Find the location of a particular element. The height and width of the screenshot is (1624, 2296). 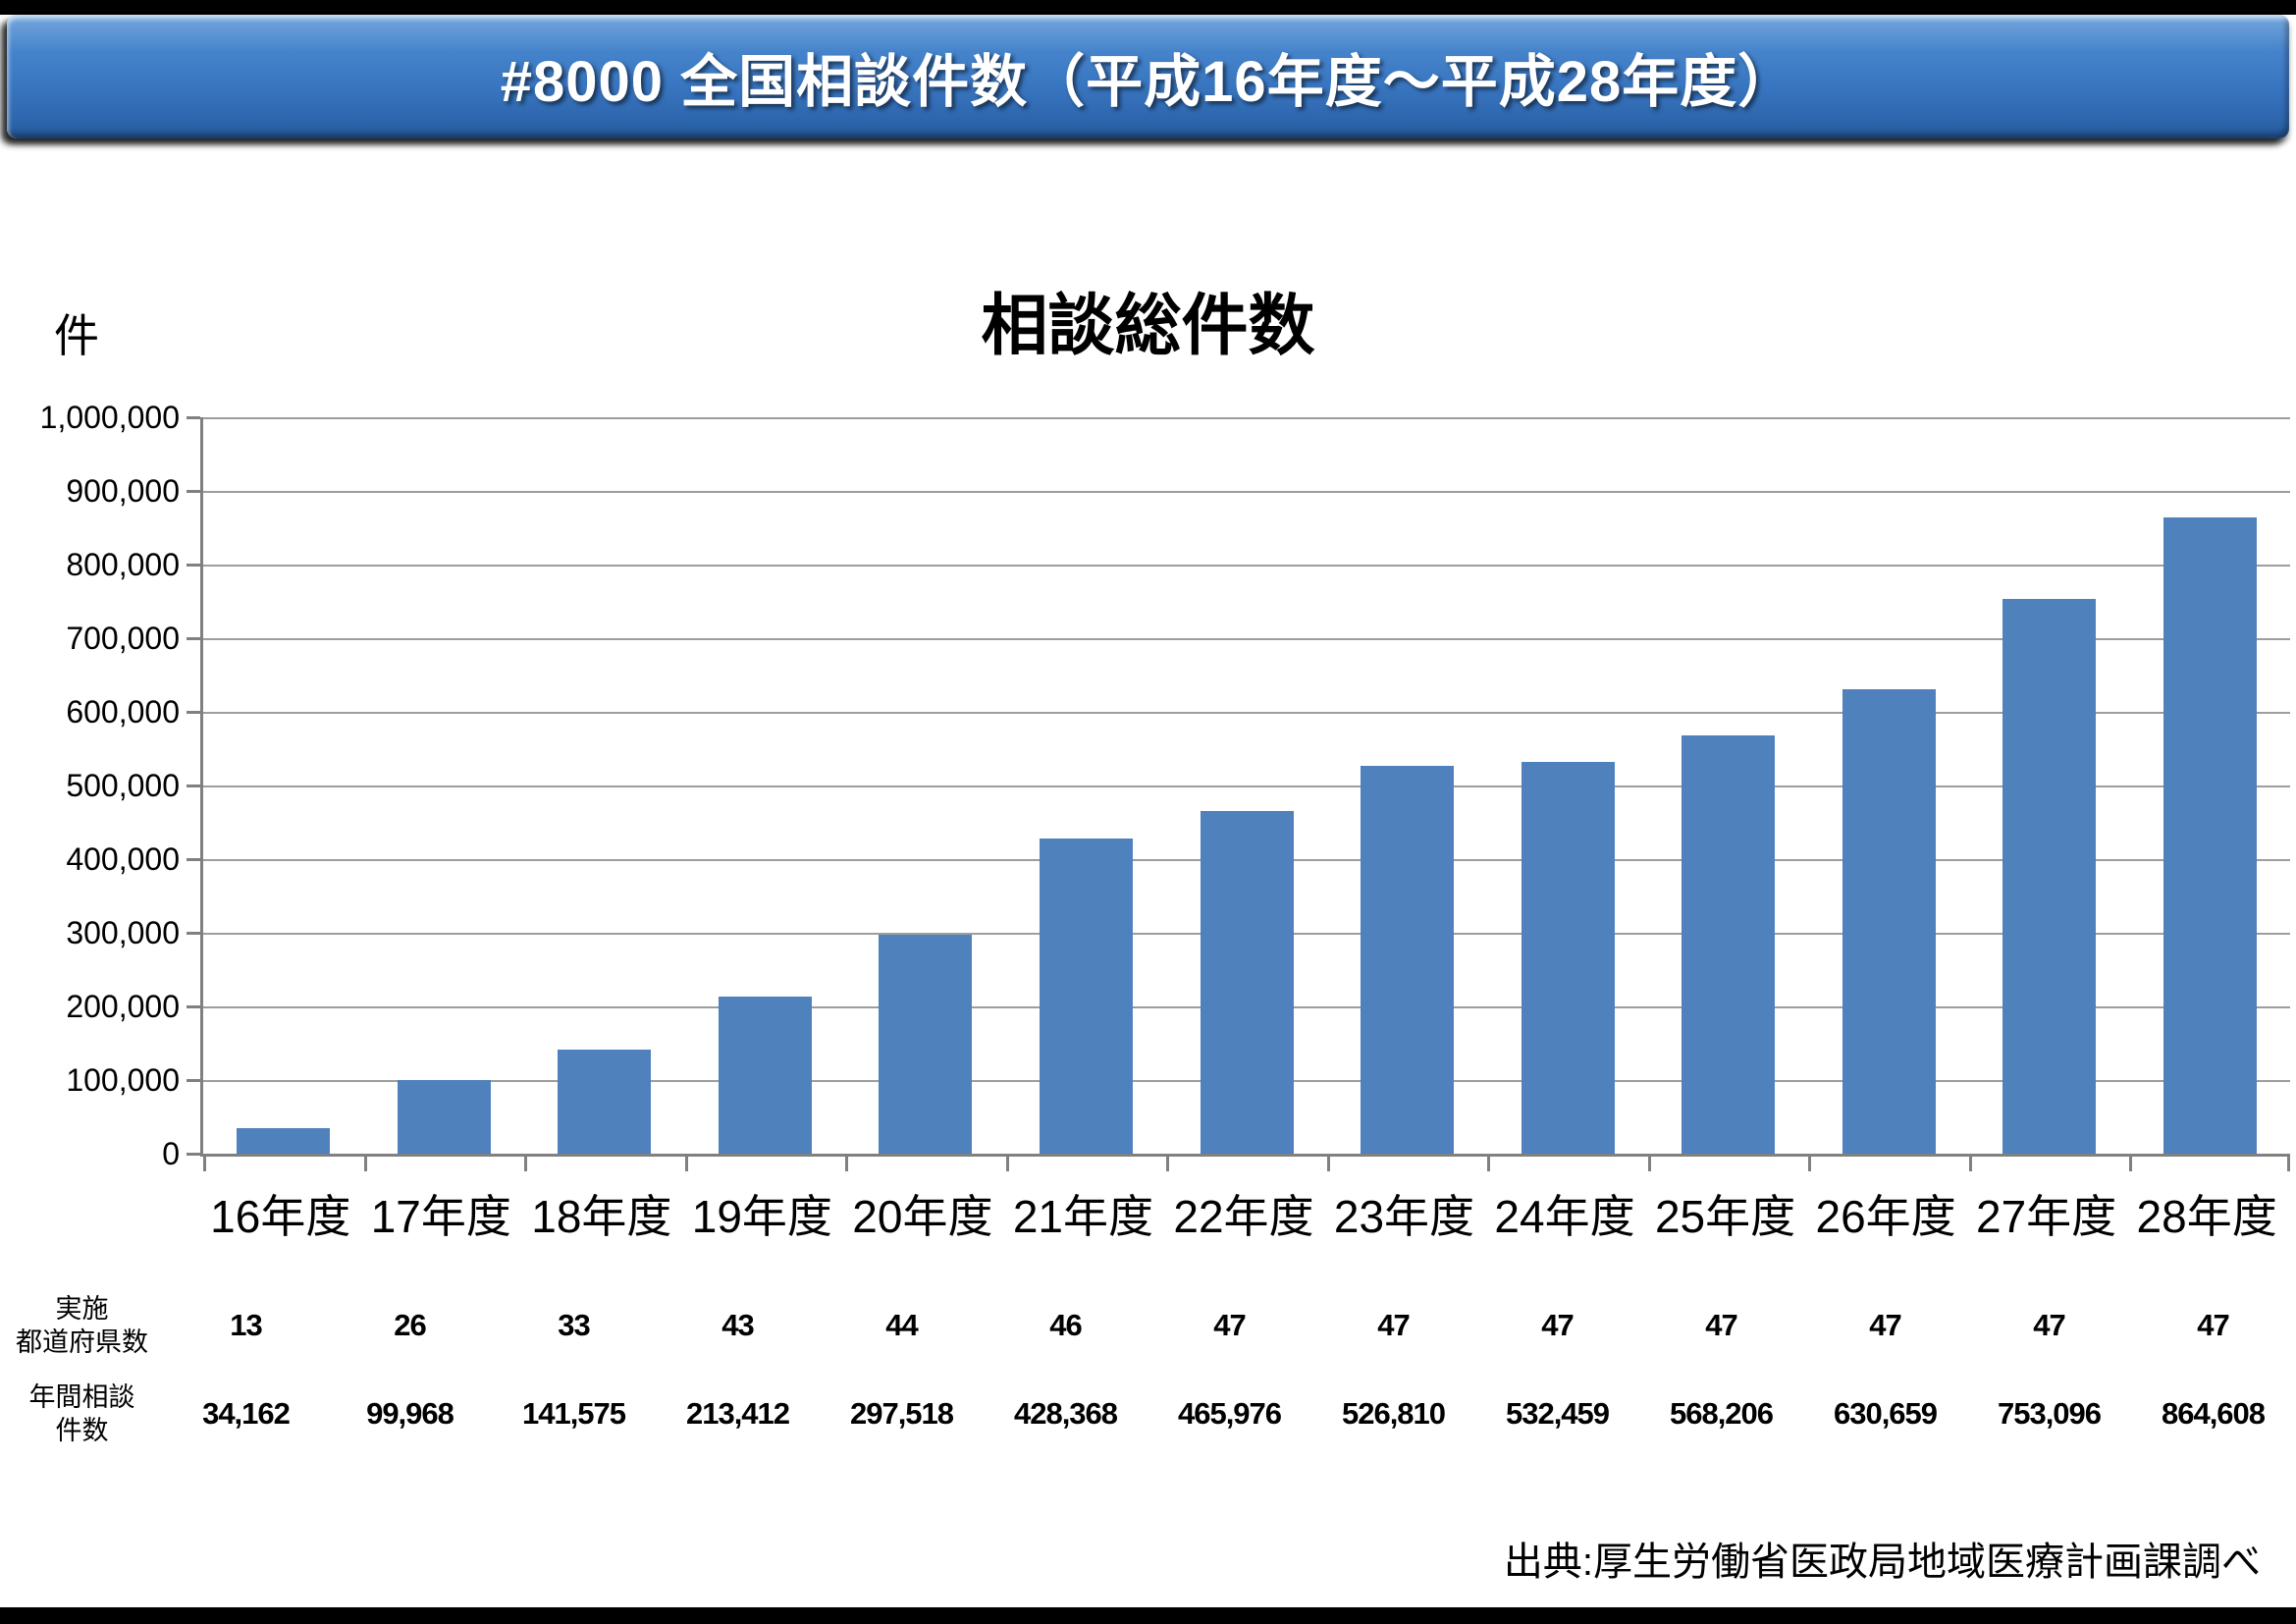

top-black-strip is located at coordinates (1148, 7).